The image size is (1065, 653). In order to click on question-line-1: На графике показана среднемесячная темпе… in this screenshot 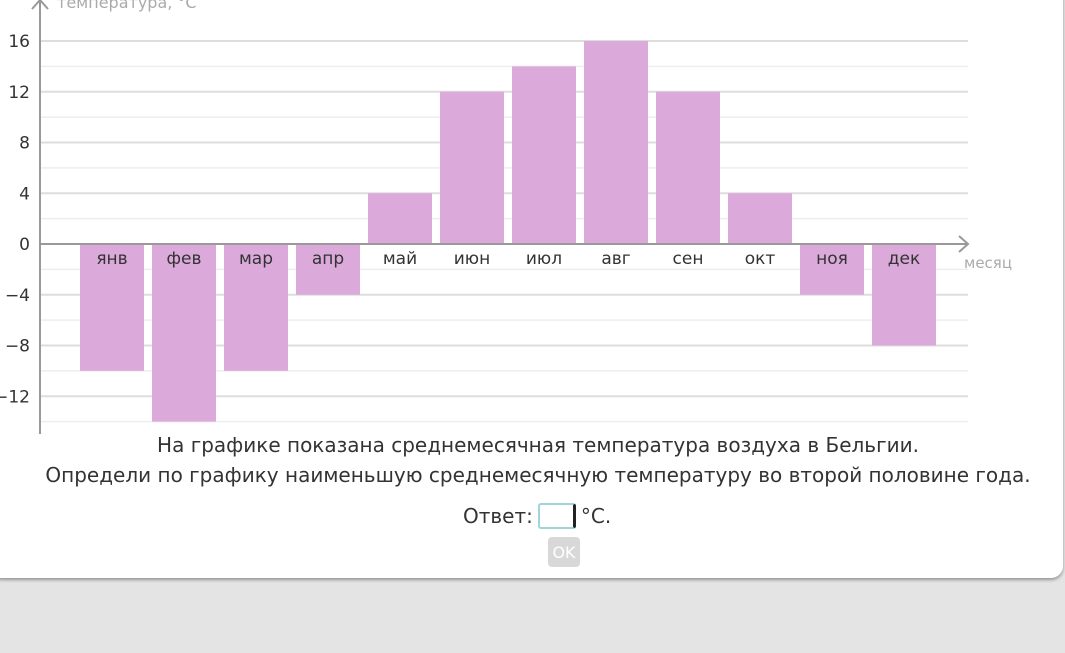, I will do `click(538, 445)`.